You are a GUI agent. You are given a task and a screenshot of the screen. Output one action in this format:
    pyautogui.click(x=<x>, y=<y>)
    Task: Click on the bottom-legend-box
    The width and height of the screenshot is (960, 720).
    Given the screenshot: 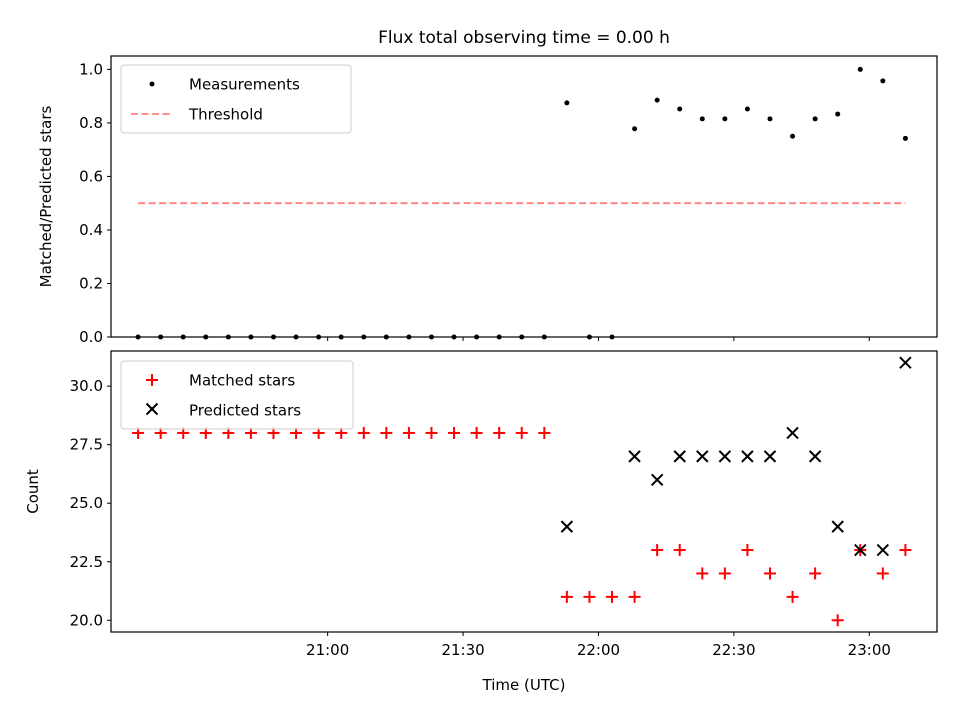 What is the action you would take?
    pyautogui.click(x=237, y=395)
    